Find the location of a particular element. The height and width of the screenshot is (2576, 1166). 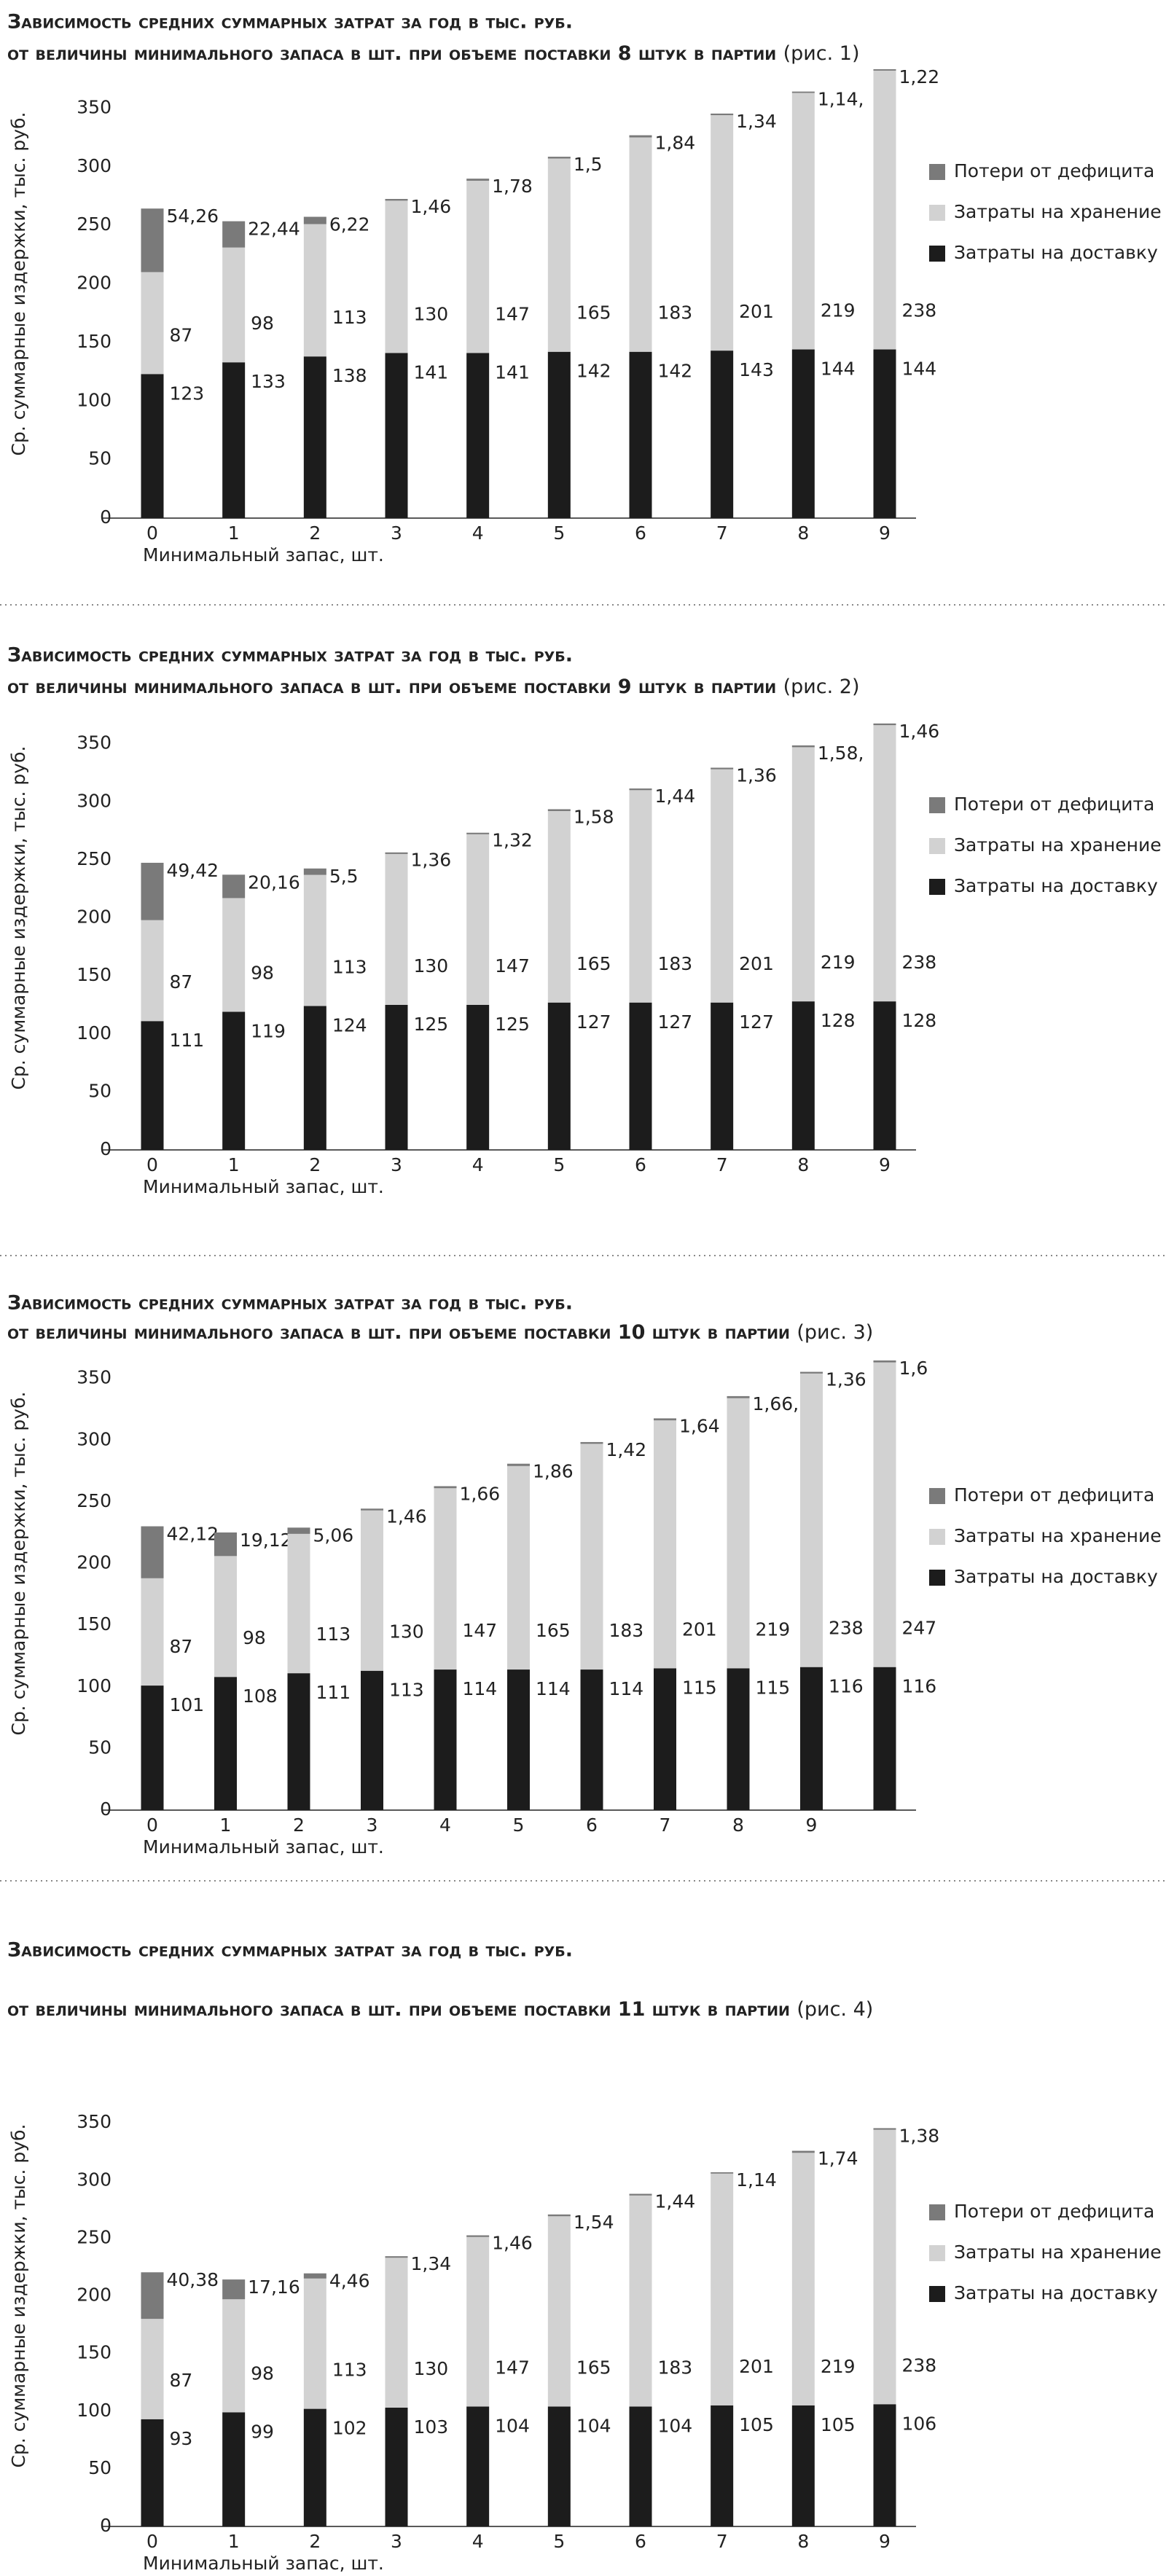

value-label: 114 is located at coordinates (480, 1688).